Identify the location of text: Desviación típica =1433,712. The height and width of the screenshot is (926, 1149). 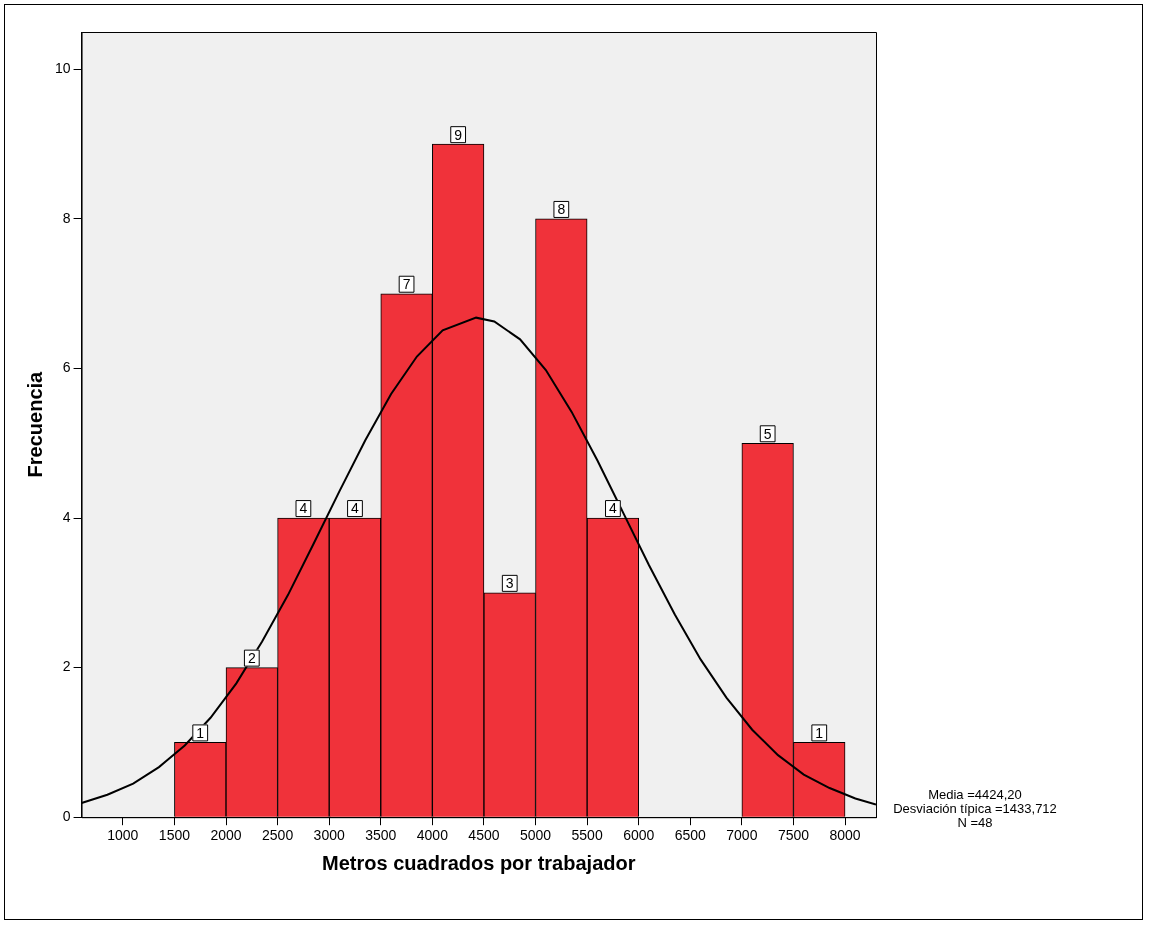
(975, 808).